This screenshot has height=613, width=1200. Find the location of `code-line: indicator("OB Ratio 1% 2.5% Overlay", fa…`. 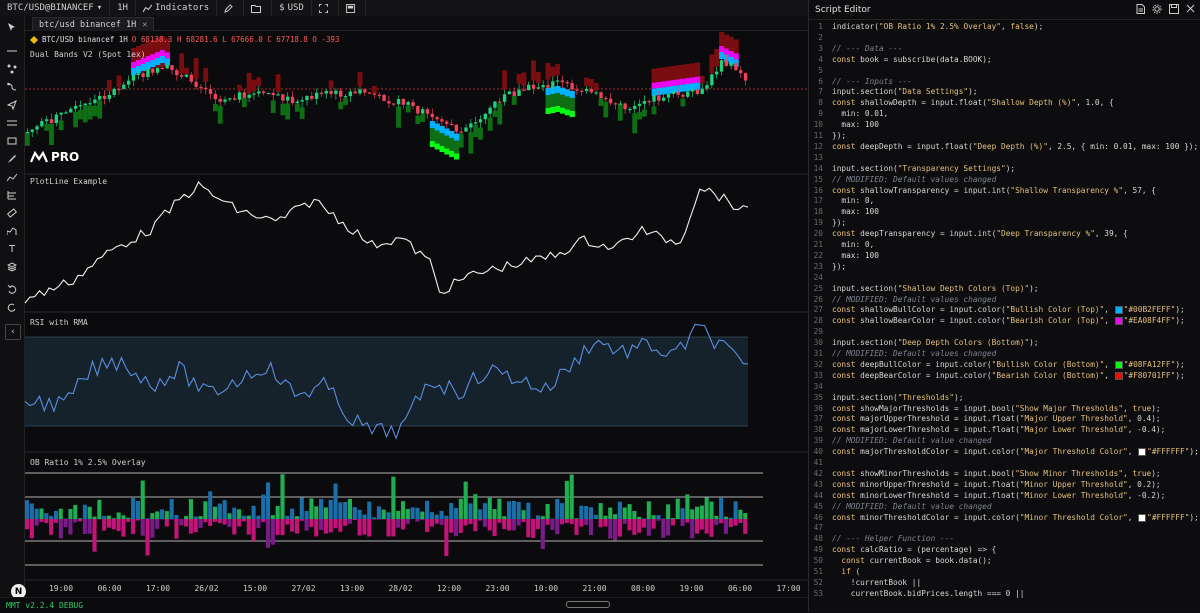

code-line: indicator("OB Ratio 1% 2.5% Overlay", fa… is located at coordinates (937, 26).